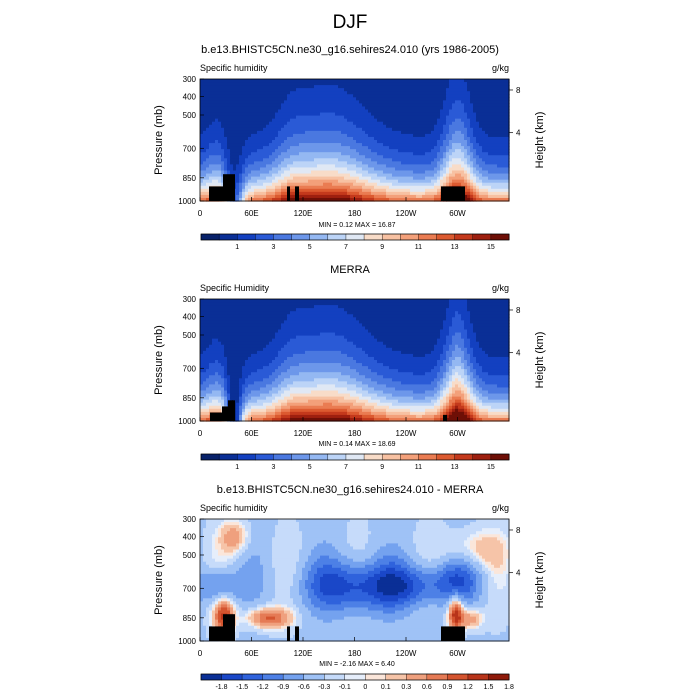 The width and height of the screenshot is (700, 700). What do you see at coordinates (540, 360) in the screenshot?
I see `y-axis-right-label: Height (km)` at bounding box center [540, 360].